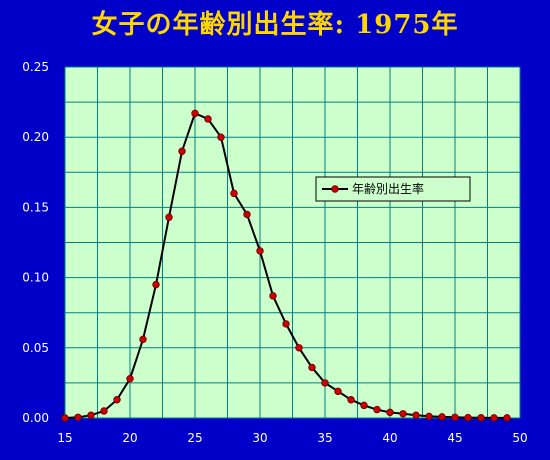 This screenshot has height=460, width=550. Describe the element at coordinates (35, 348) in the screenshot. I see `y-tick-label: 0.05` at that location.